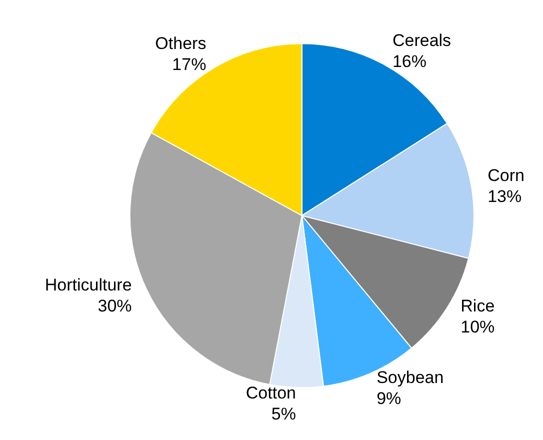  What do you see at coordinates (409, 61) in the screenshot?
I see `data-label: 16%` at bounding box center [409, 61].